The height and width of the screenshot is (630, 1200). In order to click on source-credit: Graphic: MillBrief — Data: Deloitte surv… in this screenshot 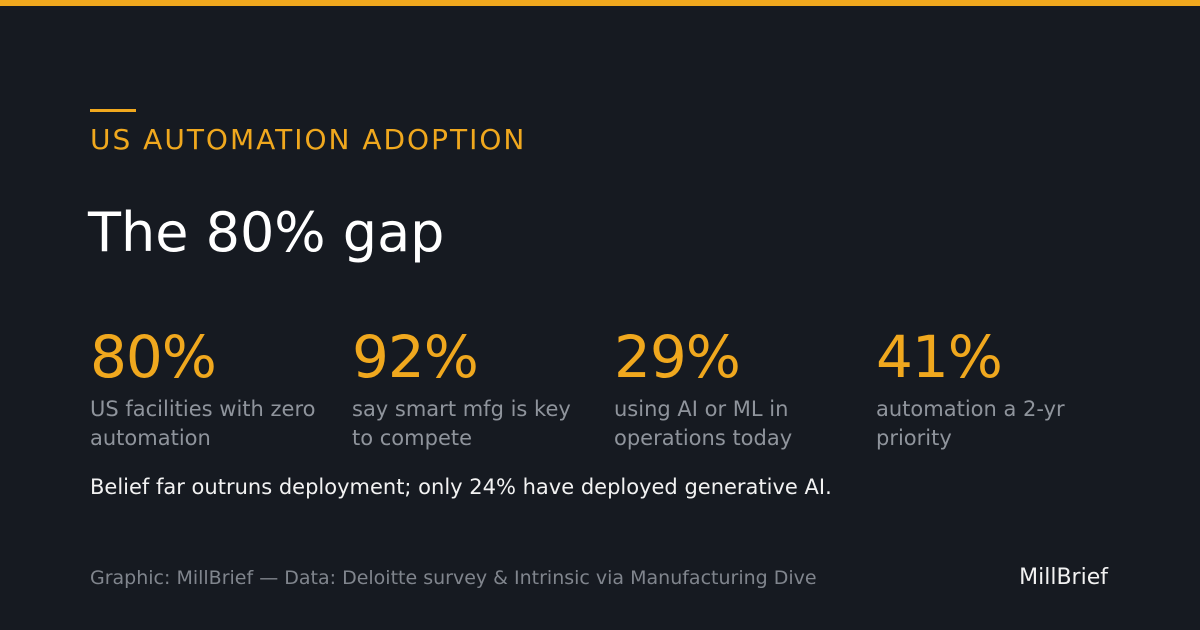, I will do `click(453, 578)`.